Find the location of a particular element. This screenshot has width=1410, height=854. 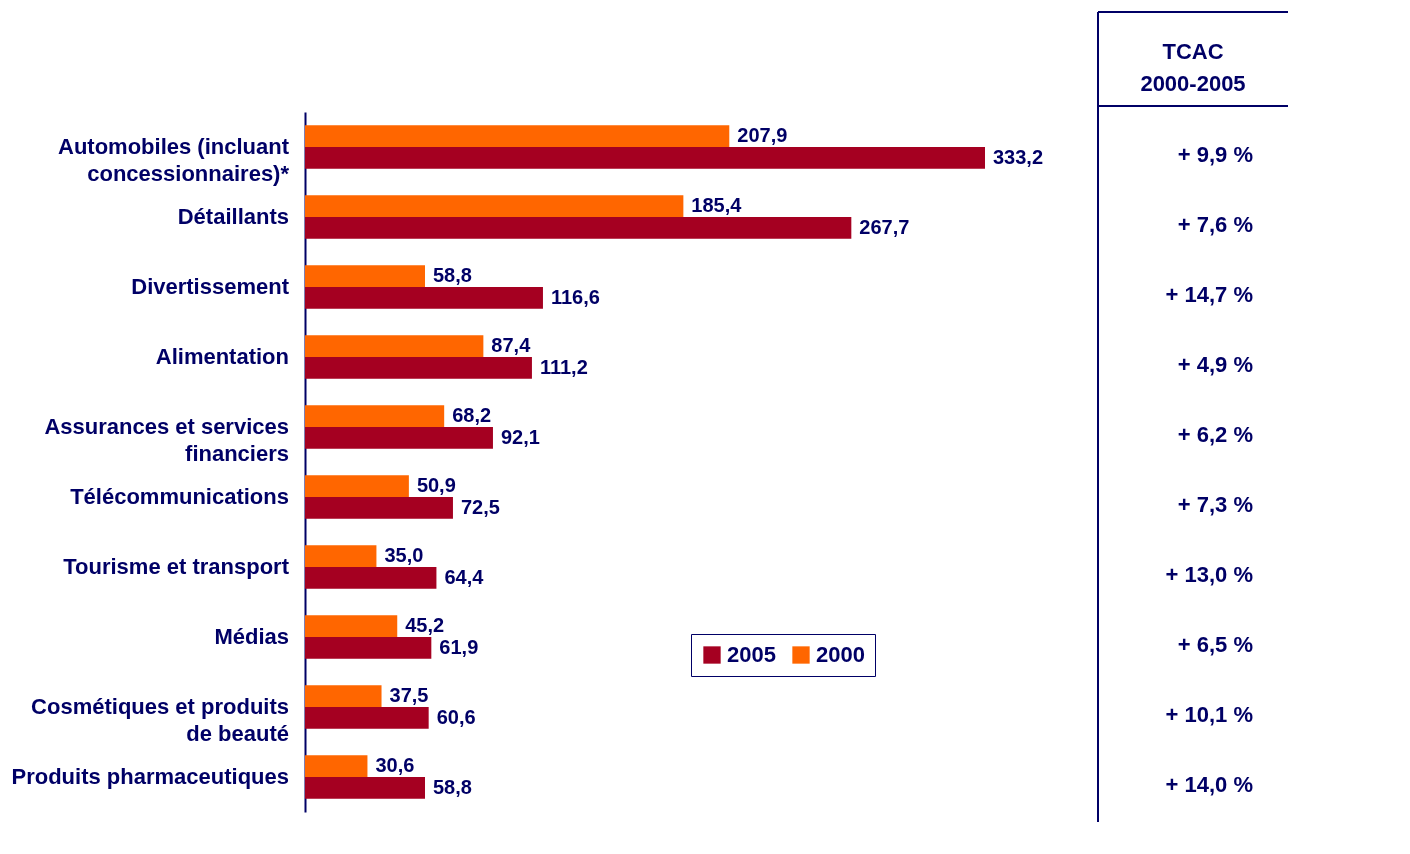

data-label: 72,5 is located at coordinates (480, 506).